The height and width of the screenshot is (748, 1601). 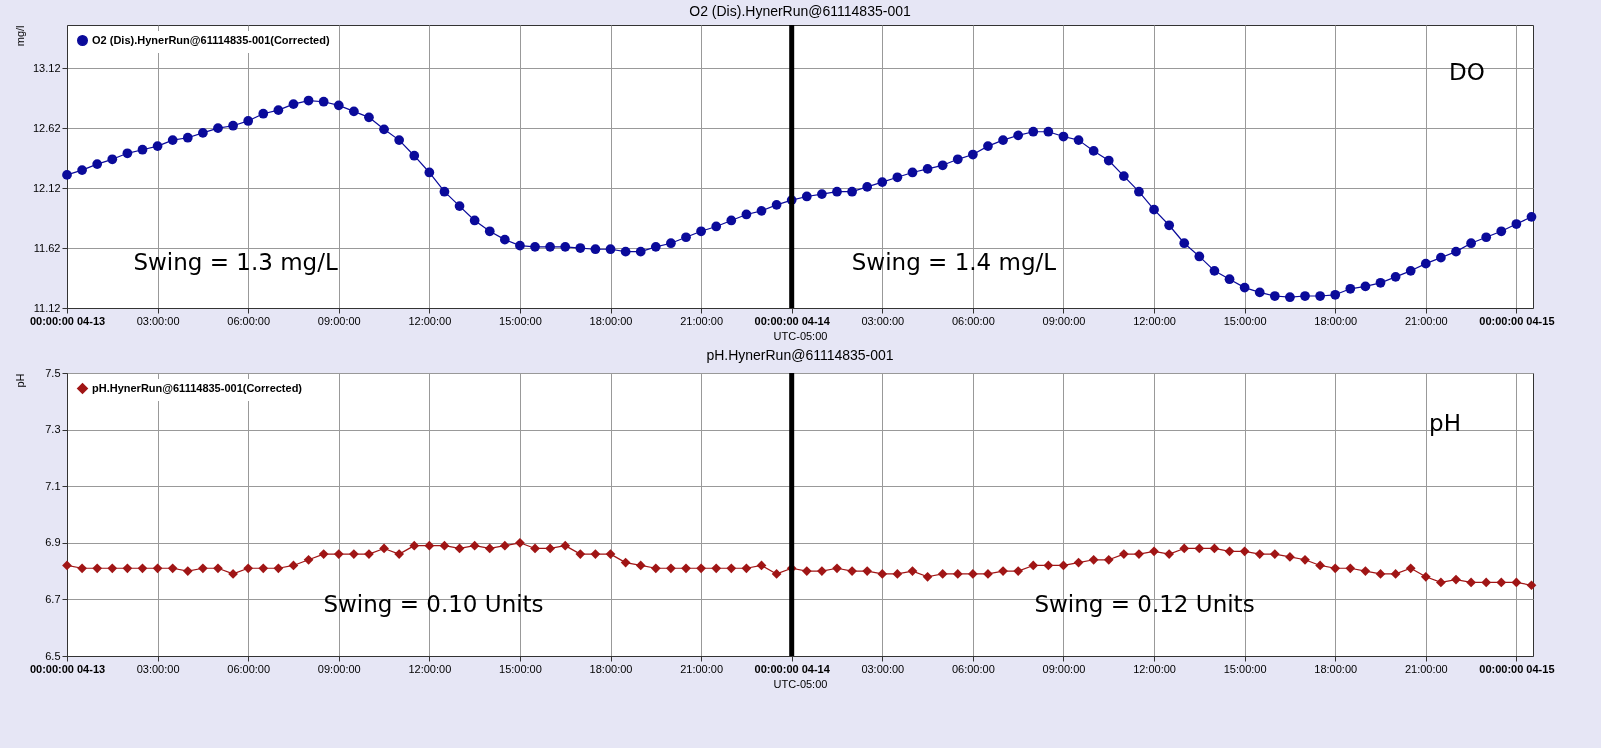 I want to click on y-axis-title: pH, so click(x=19, y=380).